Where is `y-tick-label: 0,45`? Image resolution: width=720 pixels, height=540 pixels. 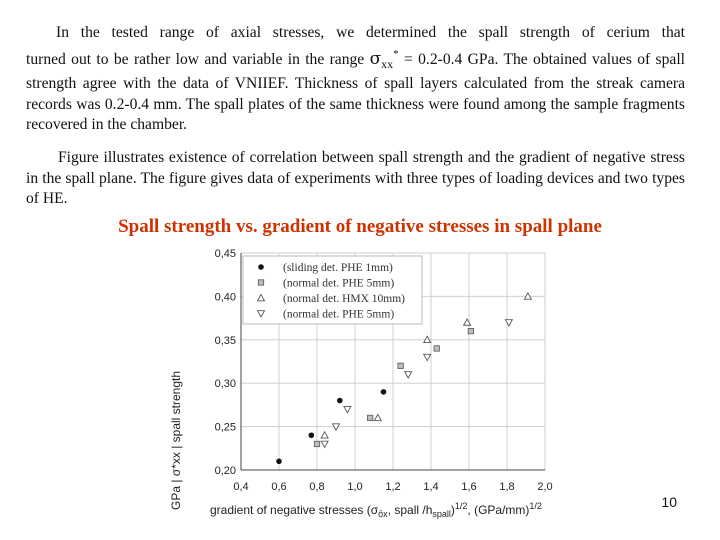
y-tick-label: 0,45 is located at coordinates (225, 254).